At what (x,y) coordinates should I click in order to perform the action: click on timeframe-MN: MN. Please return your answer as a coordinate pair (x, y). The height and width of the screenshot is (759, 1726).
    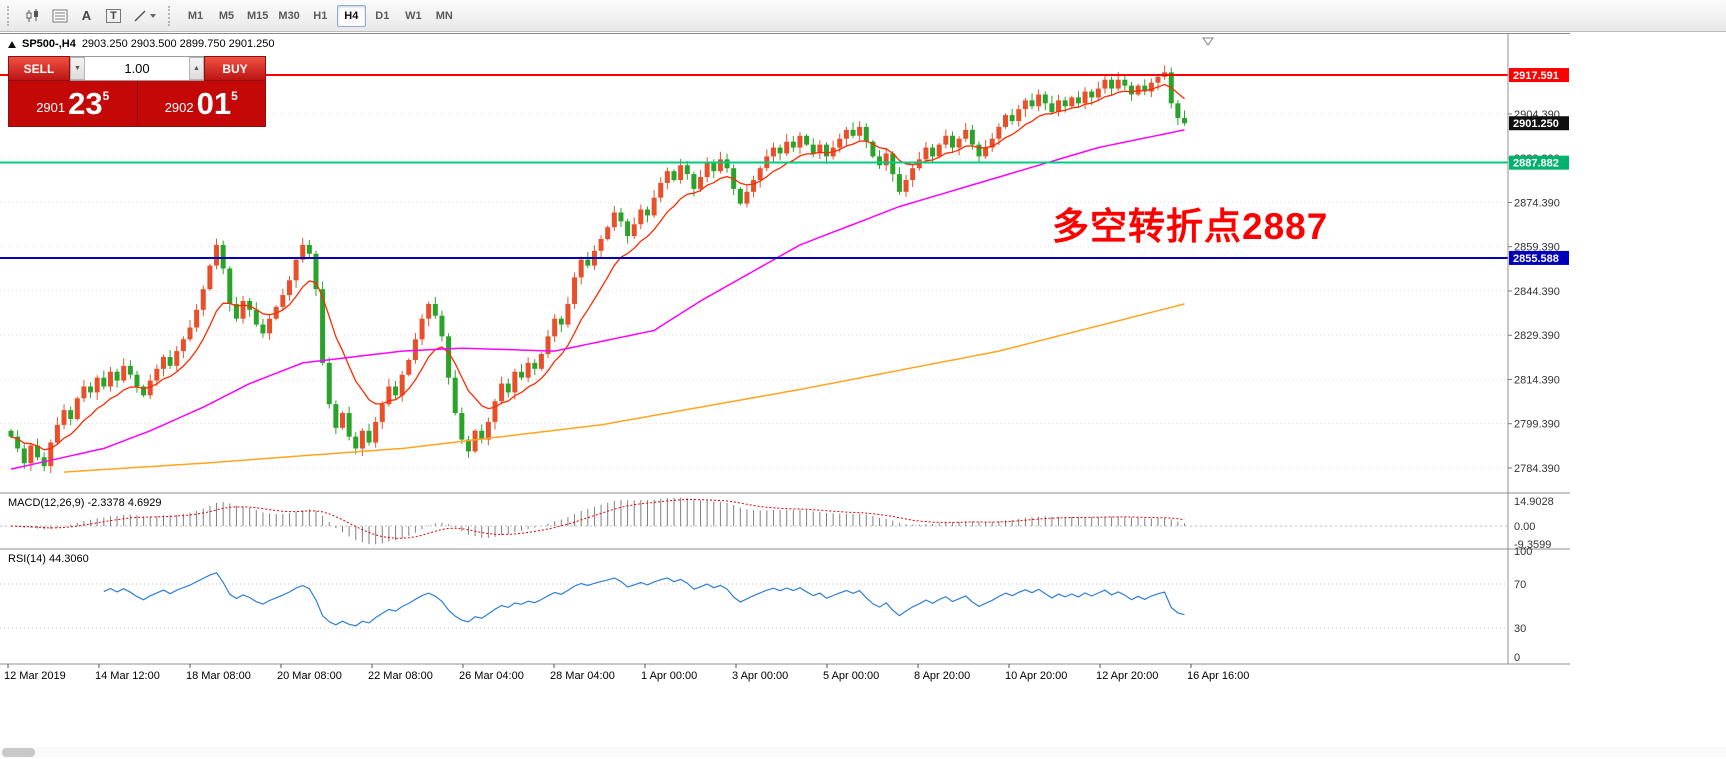
    Looking at the image, I should click on (444, 16).